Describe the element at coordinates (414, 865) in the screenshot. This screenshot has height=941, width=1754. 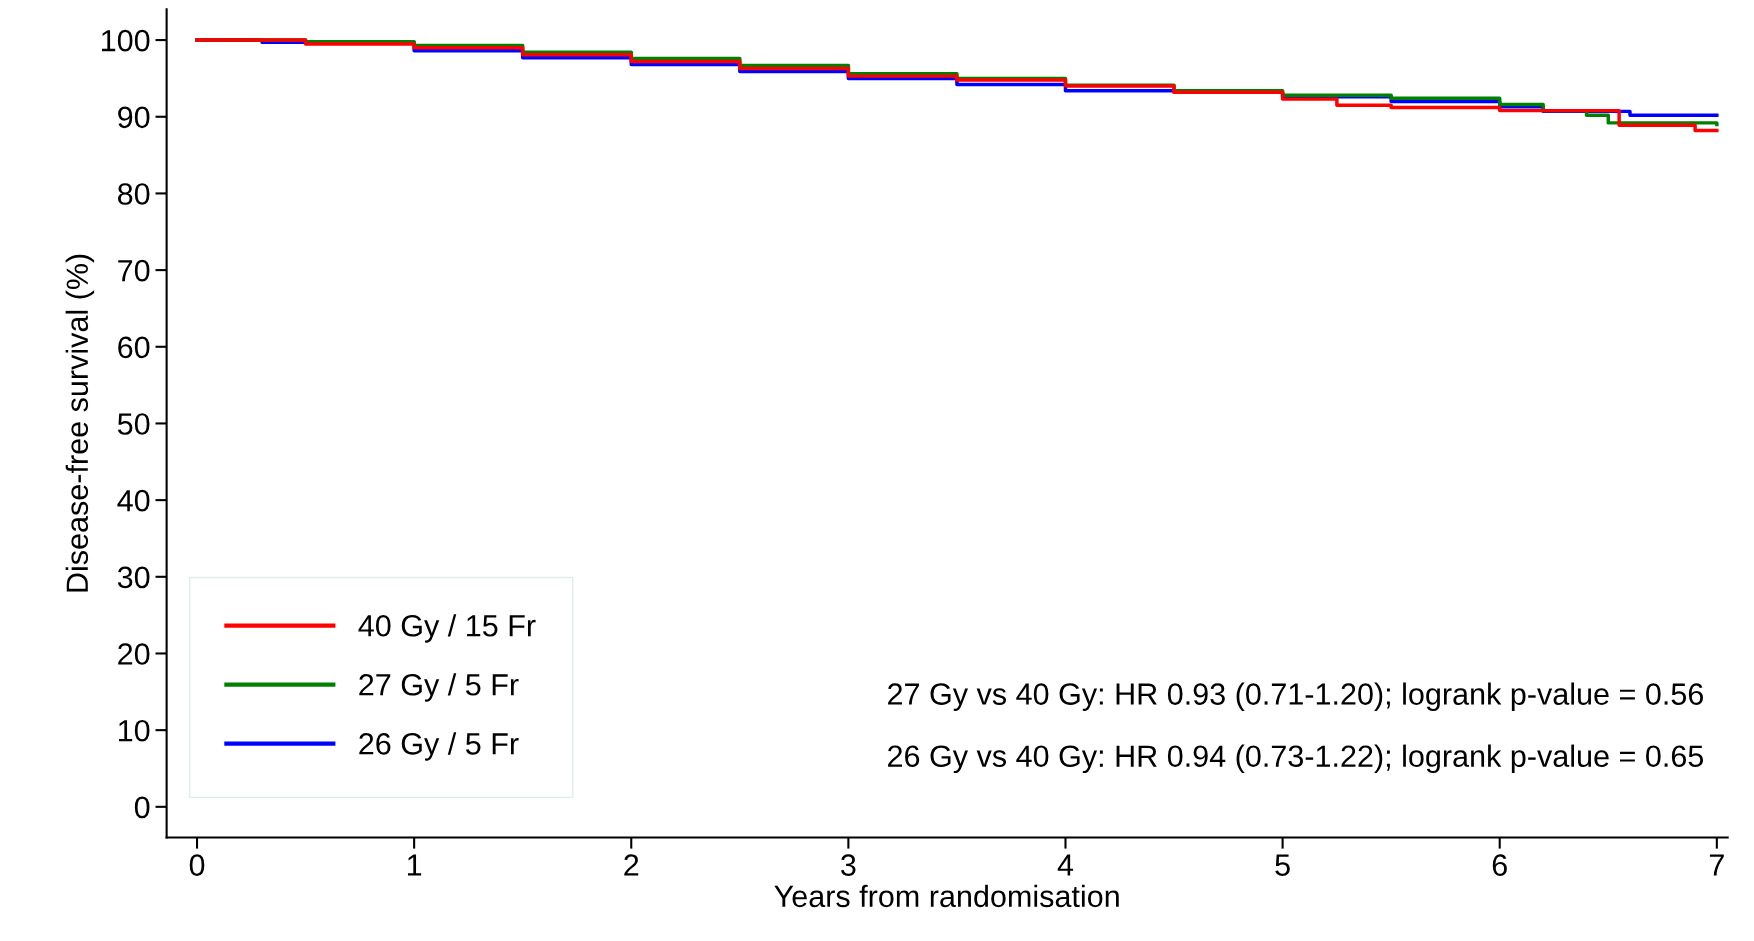
I see `x-tick-label: 1` at that location.